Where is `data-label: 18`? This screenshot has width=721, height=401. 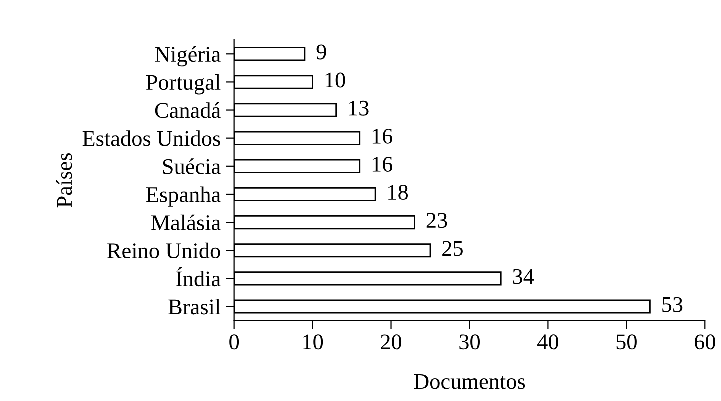 data-label: 18 is located at coordinates (398, 192).